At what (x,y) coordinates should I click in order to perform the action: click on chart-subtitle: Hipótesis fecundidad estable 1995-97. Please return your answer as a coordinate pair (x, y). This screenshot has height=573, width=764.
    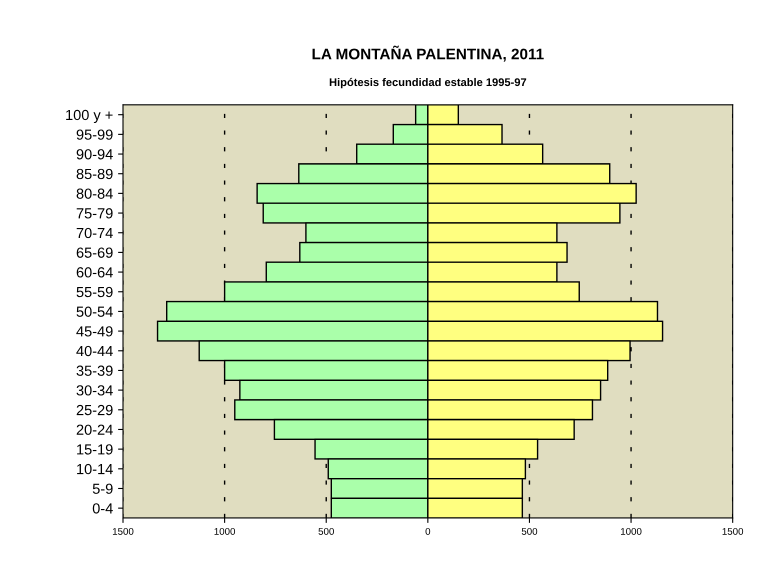
    Looking at the image, I should click on (428, 83).